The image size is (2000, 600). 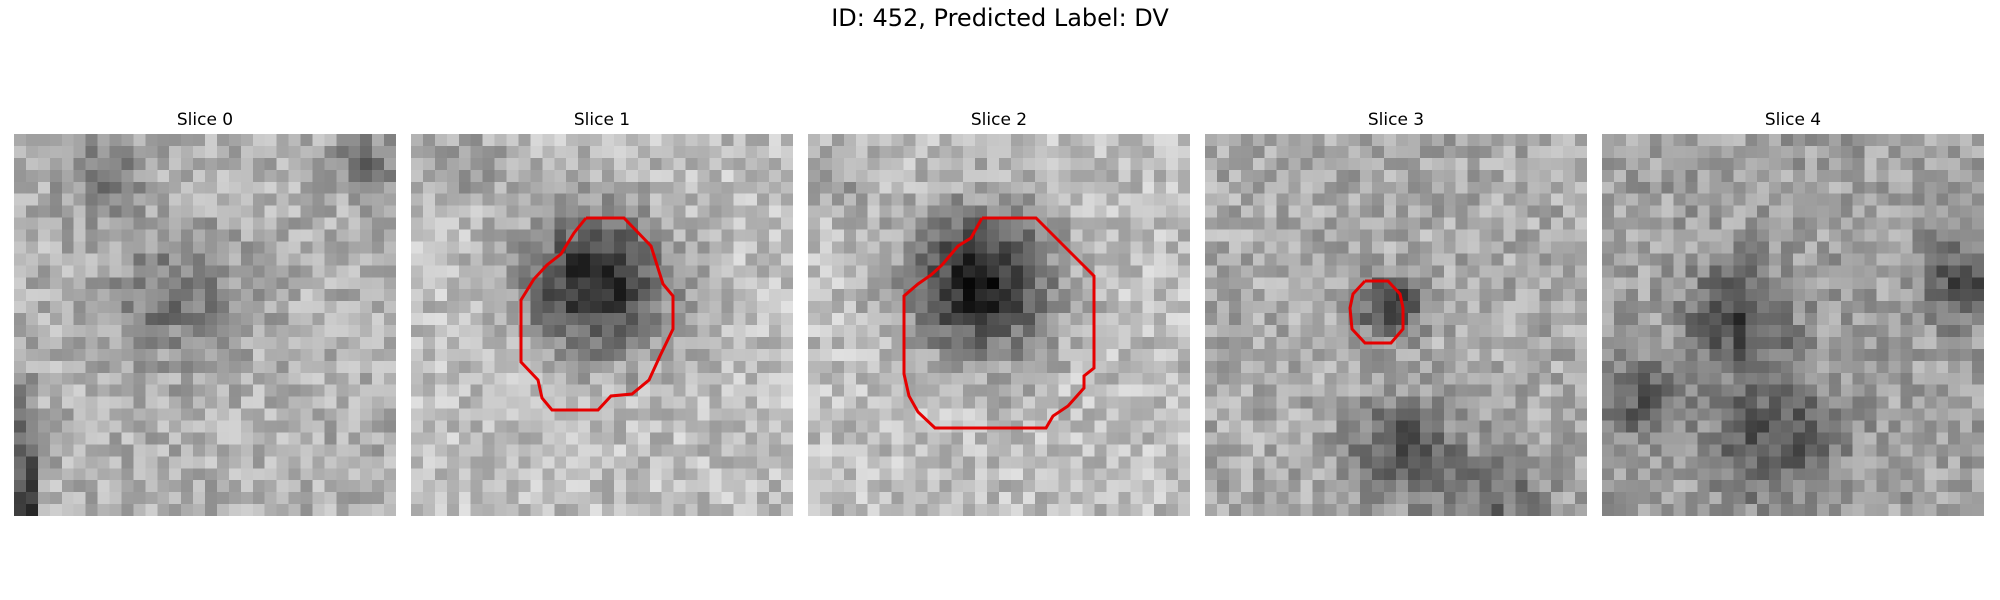 What do you see at coordinates (1000, 18) in the screenshot?
I see `figure-title: ID: 452, Predicted Label: DV` at bounding box center [1000, 18].